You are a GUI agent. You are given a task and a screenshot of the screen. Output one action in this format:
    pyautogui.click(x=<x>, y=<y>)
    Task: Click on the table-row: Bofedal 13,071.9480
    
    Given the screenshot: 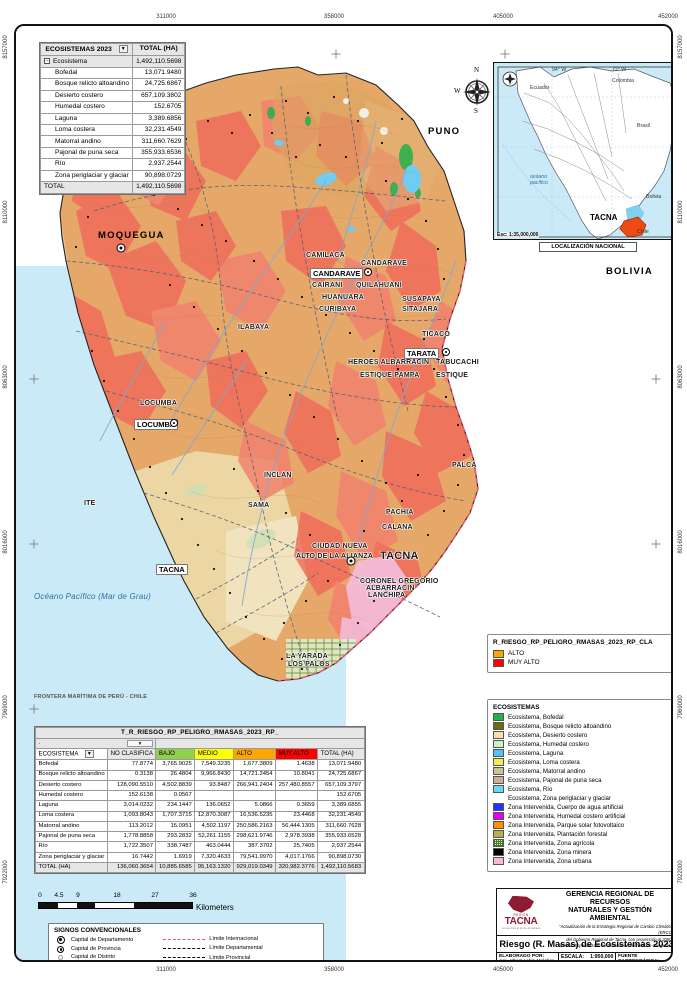 What is the action you would take?
    pyautogui.click(x=112, y=73)
    